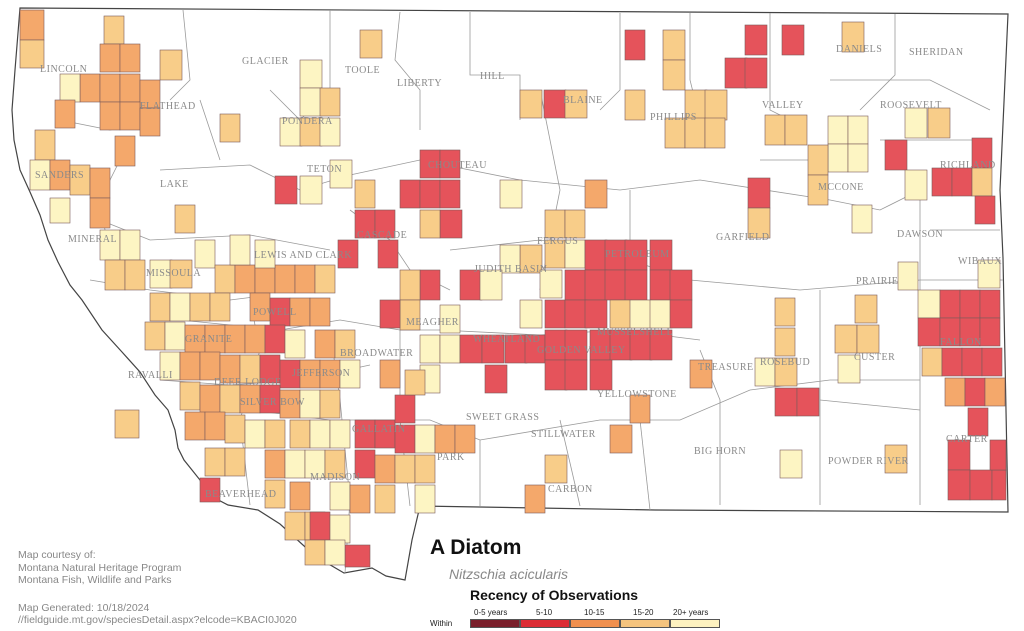  Describe the element at coordinates (570, 489) in the screenshot. I see `county-label: CARBON` at that location.